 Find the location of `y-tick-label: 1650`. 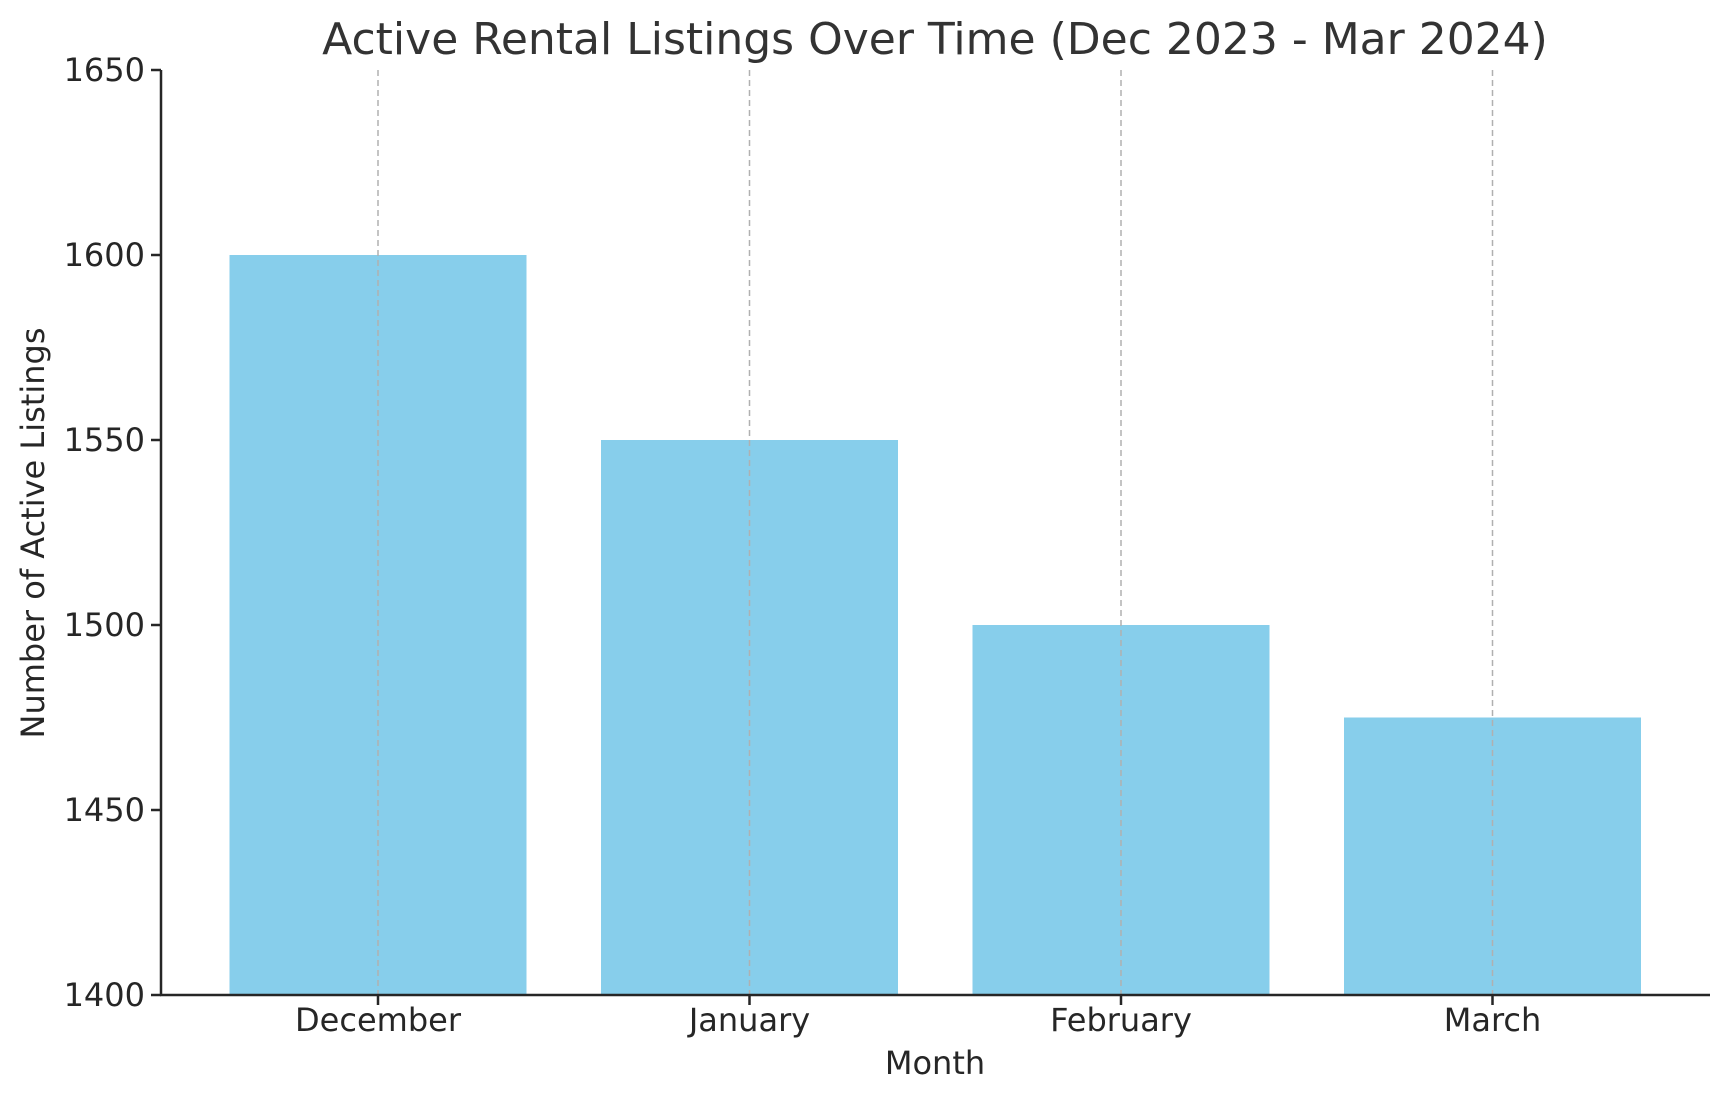

y-tick-label: 1650 is located at coordinates (104, 70).